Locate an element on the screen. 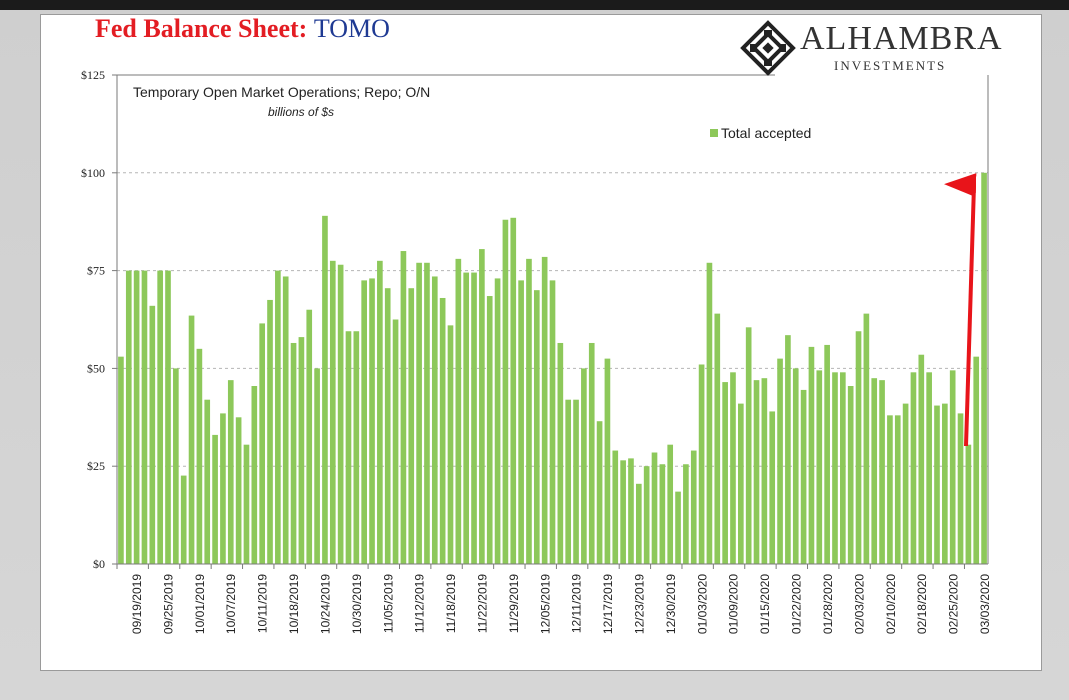 The height and width of the screenshot is (700, 1069). x-tick-label: 12/17/2019 is located at coordinates (608, 604).